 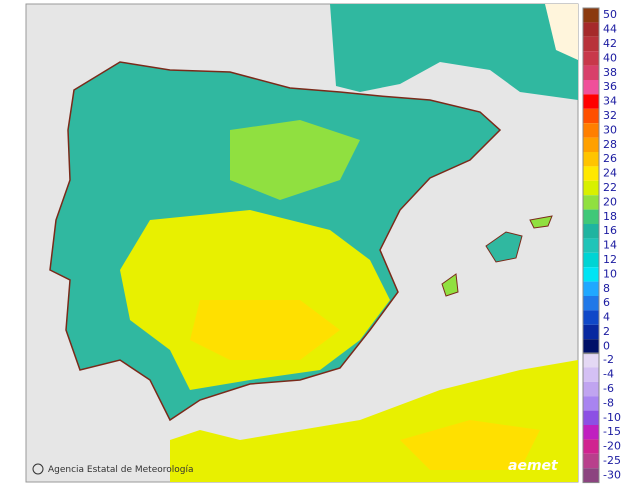 I want to click on legend-label: 0, so click(x=606, y=345).